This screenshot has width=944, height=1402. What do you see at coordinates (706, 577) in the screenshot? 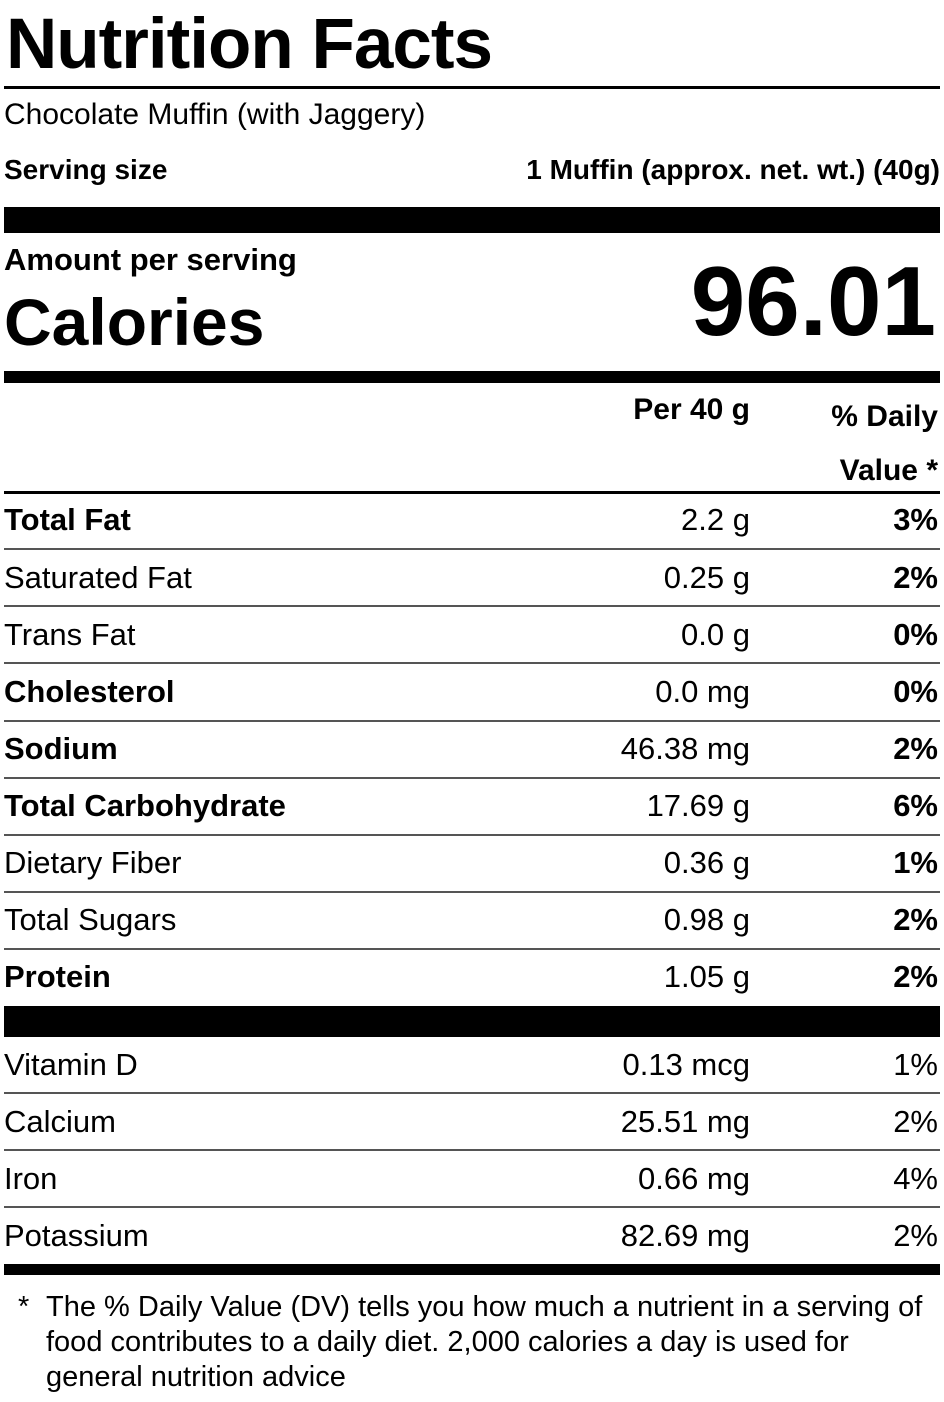
I see `nutrient-amount: 0.25 g` at bounding box center [706, 577].